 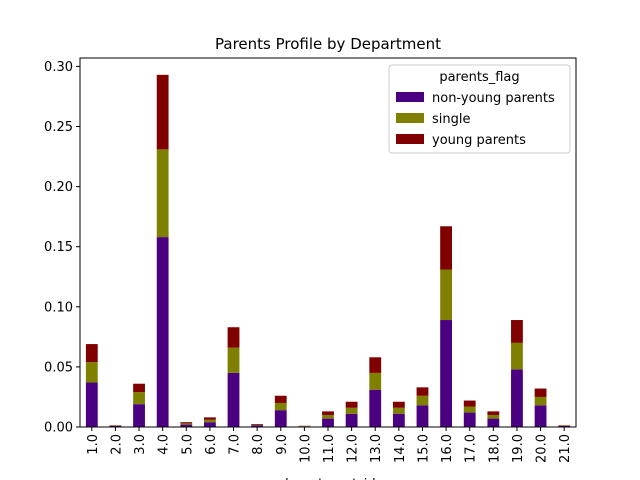 I want to click on x-tick-label: 12.0, so click(x=353, y=448).